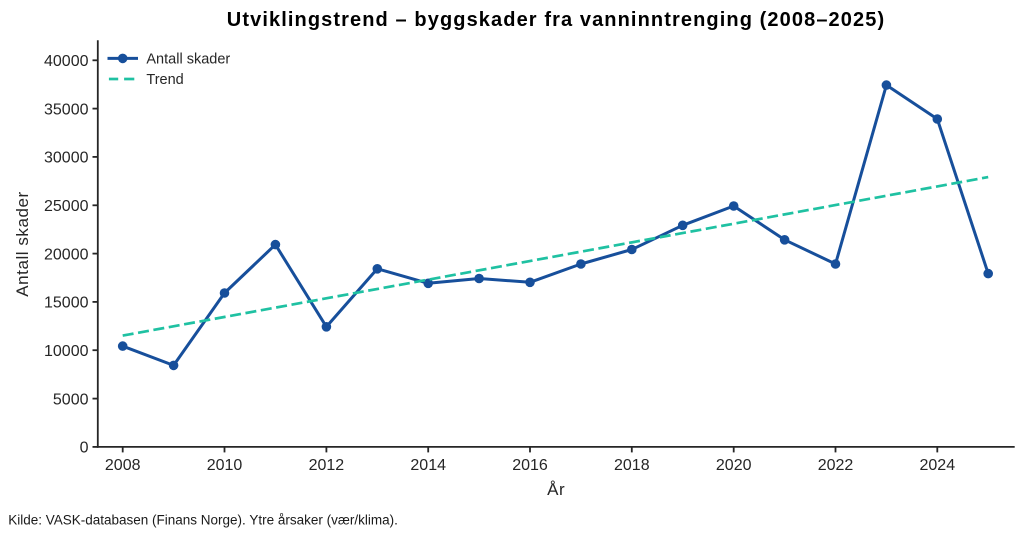 This screenshot has width=1024, height=537. I want to click on svg-text: 2020, so click(734, 465).